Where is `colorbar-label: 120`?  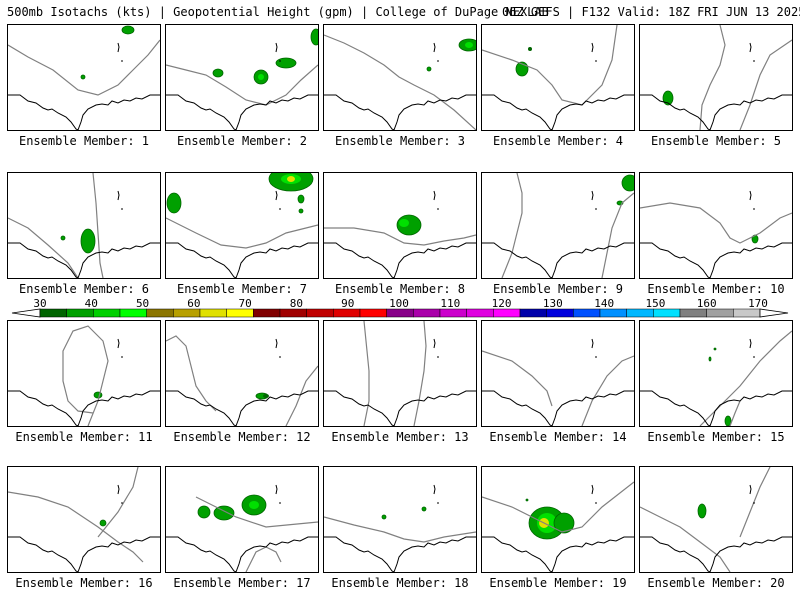 colorbar-label: 120 is located at coordinates (502, 303).